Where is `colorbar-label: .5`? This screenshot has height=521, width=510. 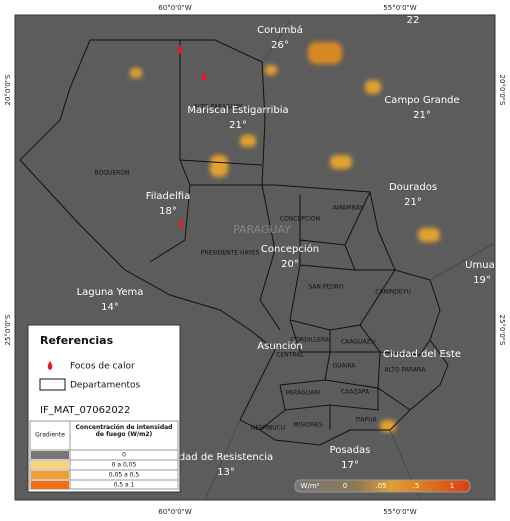
colorbar-label: .5 is located at coordinates (416, 486).